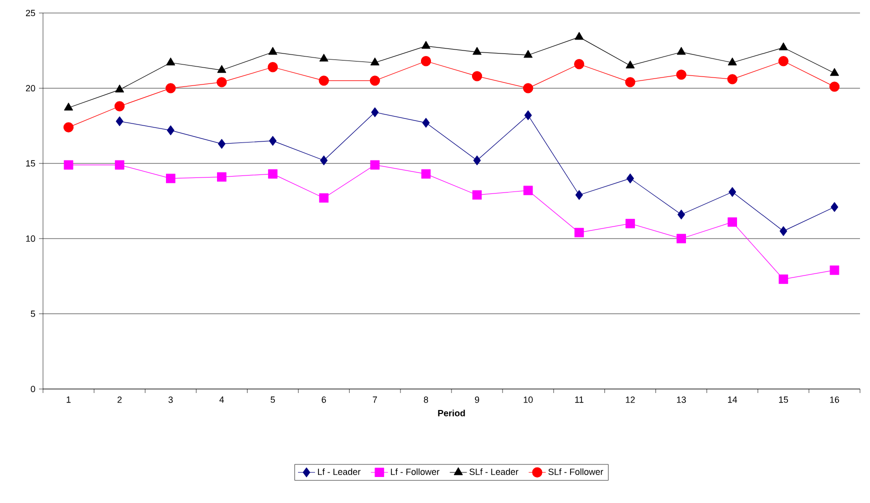 Image resolution: width=870 pixels, height=503 pixels. I want to click on x-tick-label: 15, so click(783, 399).